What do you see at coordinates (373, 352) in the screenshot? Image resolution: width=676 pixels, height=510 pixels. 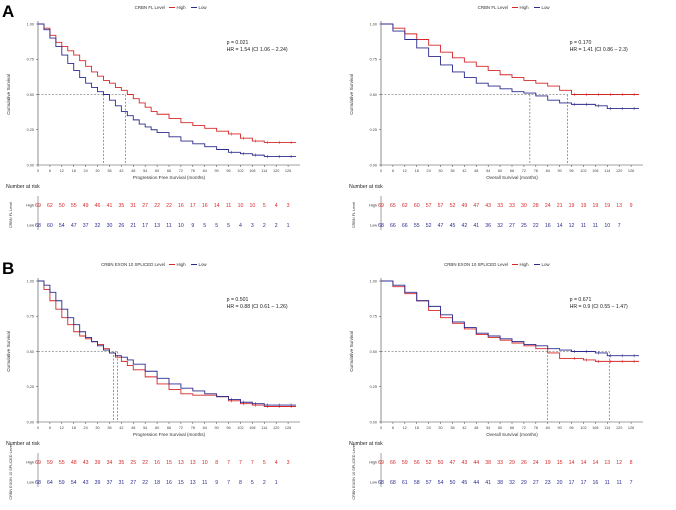 I see `y-tick-label: 0.50` at bounding box center [373, 352].